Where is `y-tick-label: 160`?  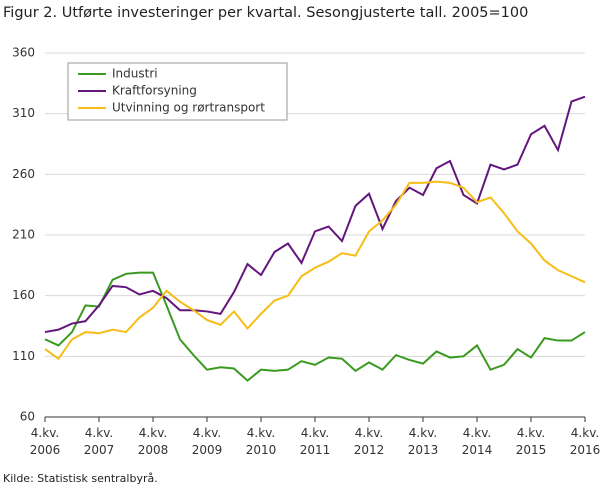 y-tick-label: 160 is located at coordinates (23, 295).